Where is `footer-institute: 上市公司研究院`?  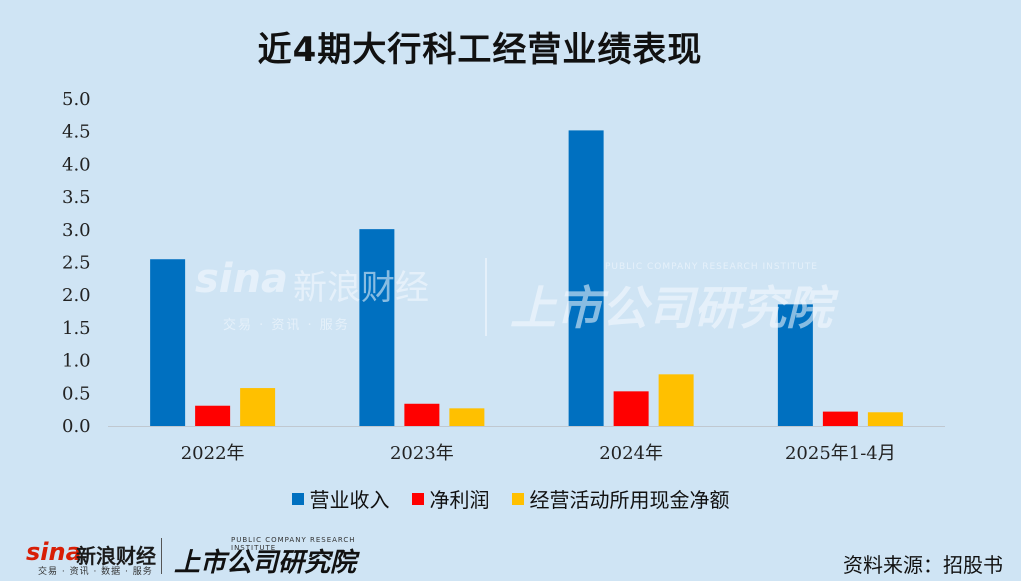
footer-institute: 上市公司研究院 is located at coordinates (265, 563).